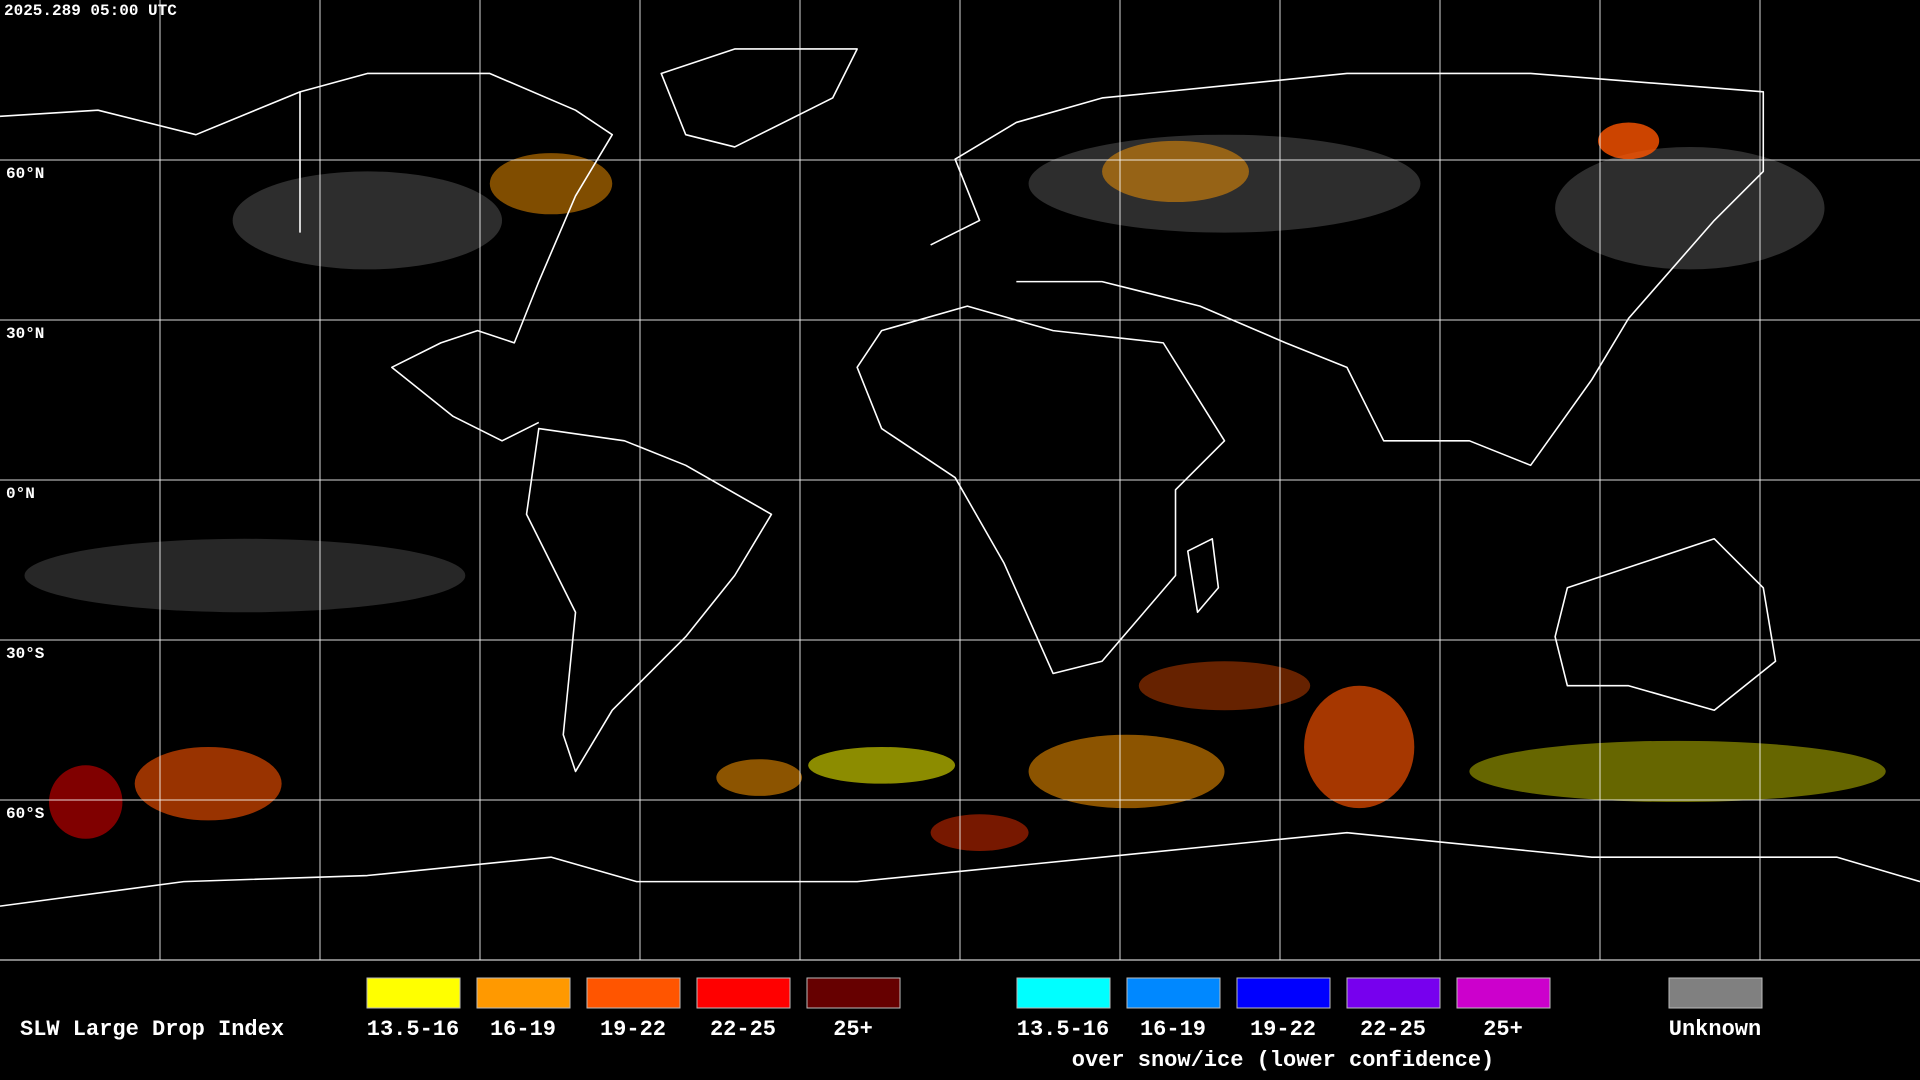 The image size is (1920, 1080). Describe the element at coordinates (25, 334) in the screenshot. I see `latitude-label: 30°N` at that location.